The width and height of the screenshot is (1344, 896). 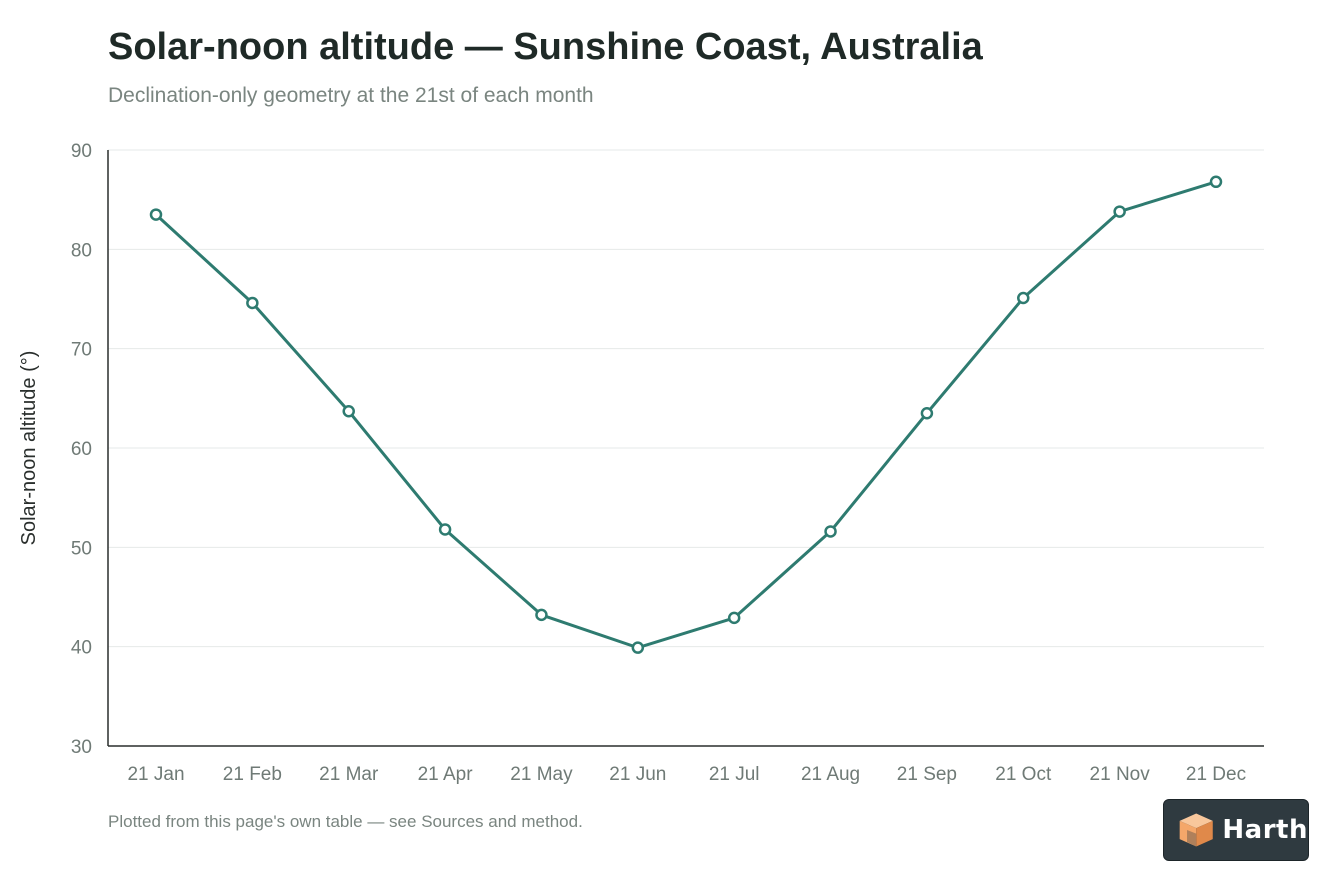 I want to click on y-tick-label: 70, so click(x=81, y=350).